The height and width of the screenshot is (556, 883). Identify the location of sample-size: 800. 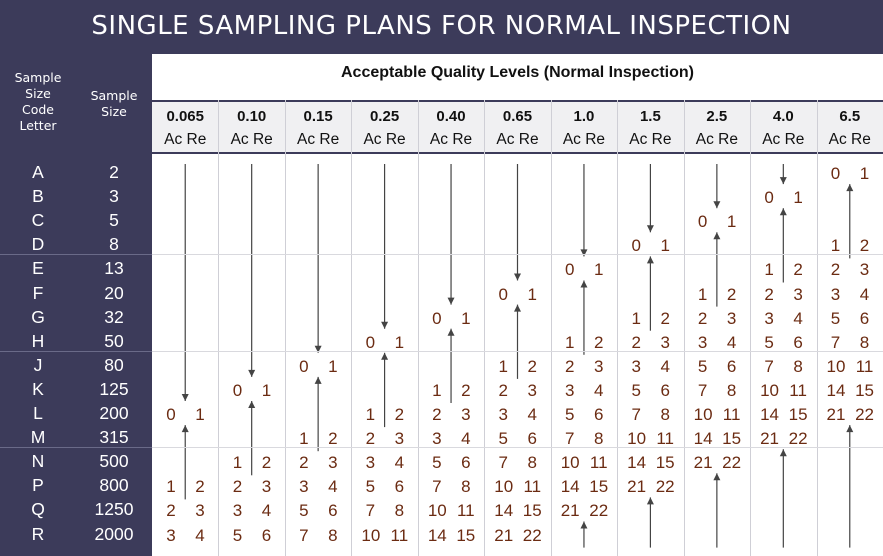
(114, 485).